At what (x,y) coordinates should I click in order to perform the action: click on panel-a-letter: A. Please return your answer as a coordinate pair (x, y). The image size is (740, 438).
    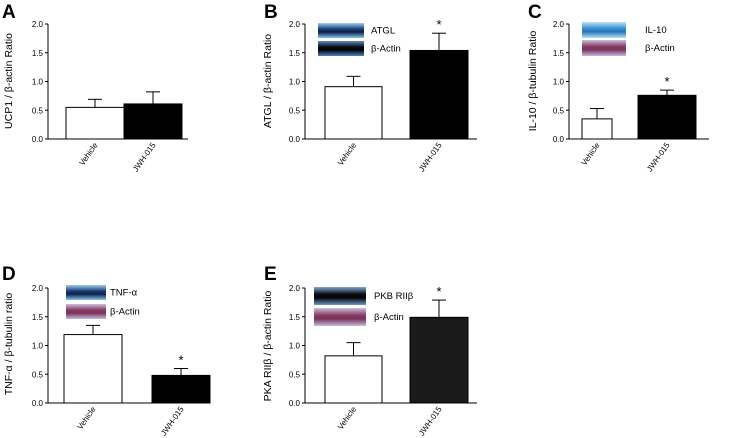
    Looking at the image, I should click on (9, 12).